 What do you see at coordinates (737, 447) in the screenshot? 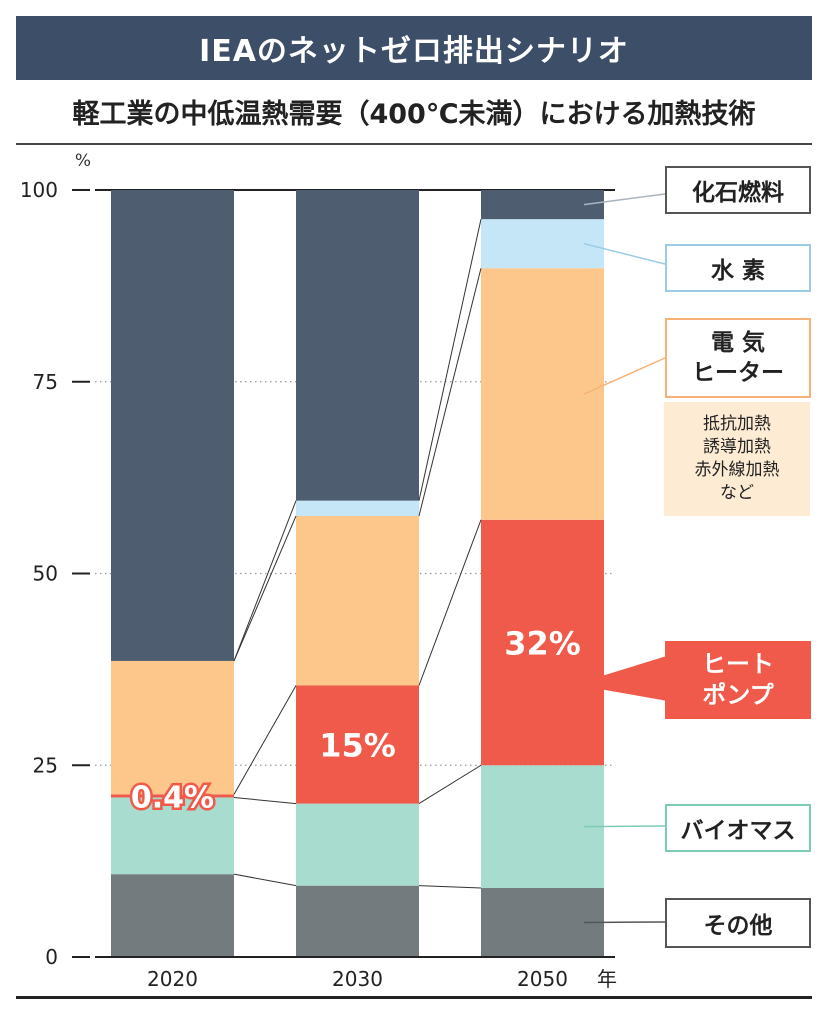
I see `note-item: 誘導加熱` at bounding box center [737, 447].